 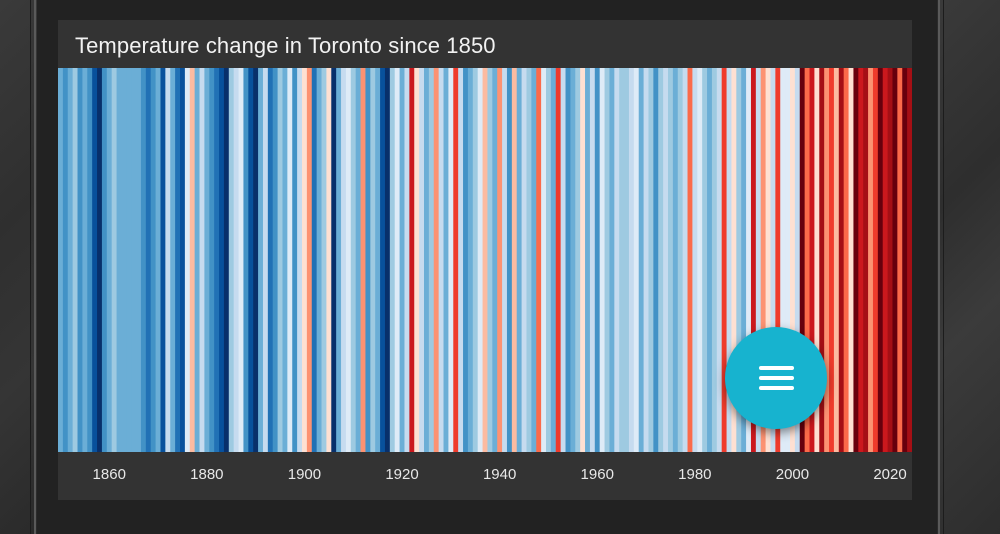 I want to click on stripe-2013, so click(x=856, y=260).